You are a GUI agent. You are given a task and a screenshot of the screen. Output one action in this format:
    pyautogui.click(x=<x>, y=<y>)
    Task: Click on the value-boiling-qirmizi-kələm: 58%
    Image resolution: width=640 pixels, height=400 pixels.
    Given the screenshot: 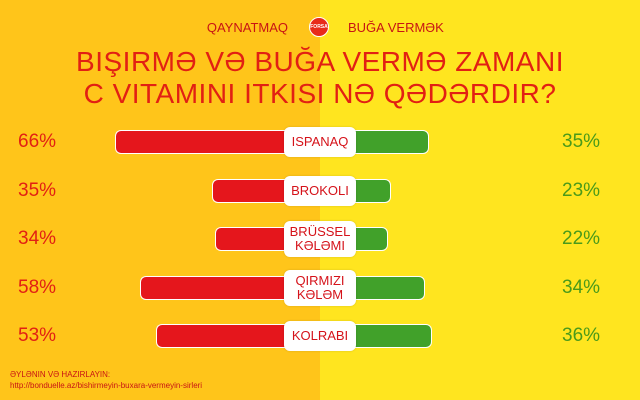 What is the action you would take?
    pyautogui.click(x=37, y=287)
    